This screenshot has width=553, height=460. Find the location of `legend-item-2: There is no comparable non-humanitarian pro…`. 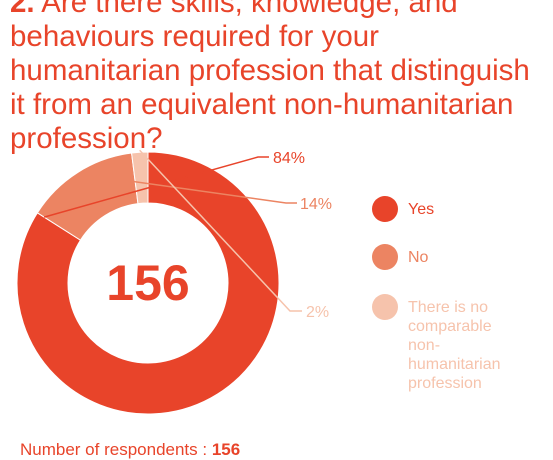

legend-item-2: There is no comparable non-humanitarian pro… is located at coordinates (436, 343).